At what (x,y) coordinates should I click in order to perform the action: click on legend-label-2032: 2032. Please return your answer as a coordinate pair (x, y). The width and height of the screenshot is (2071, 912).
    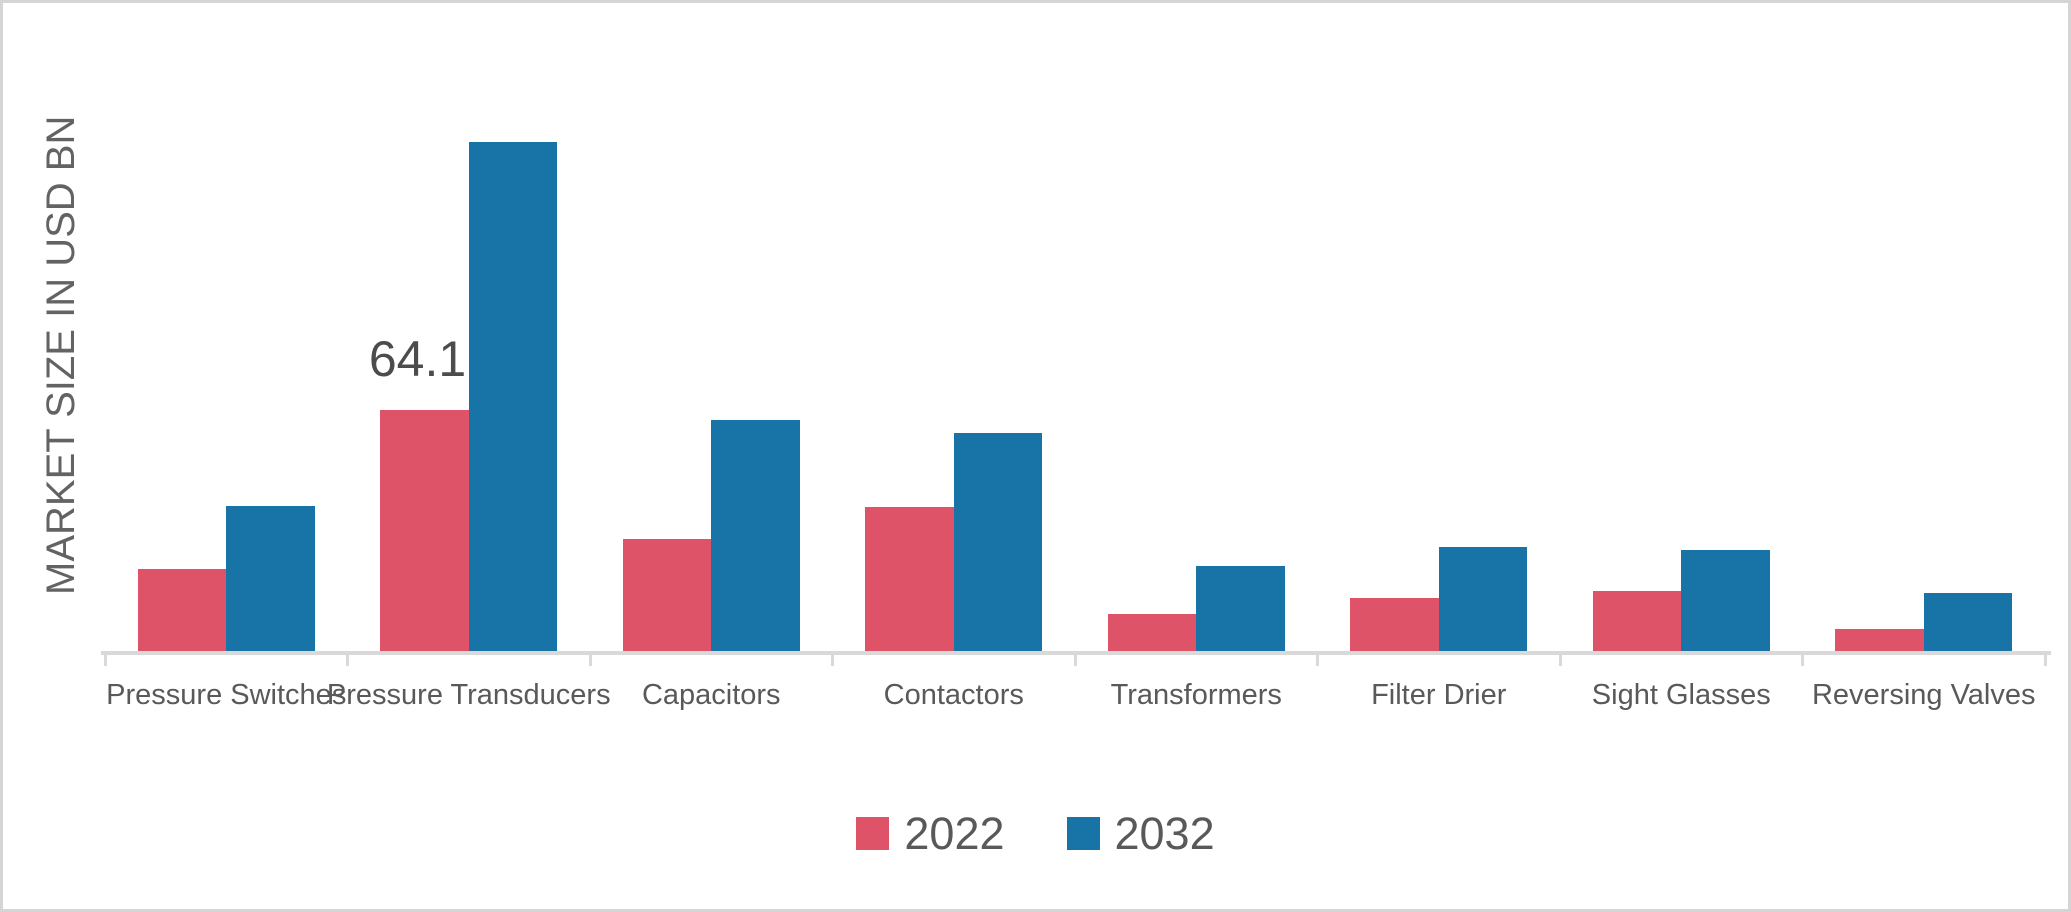
    Looking at the image, I should click on (1164, 833).